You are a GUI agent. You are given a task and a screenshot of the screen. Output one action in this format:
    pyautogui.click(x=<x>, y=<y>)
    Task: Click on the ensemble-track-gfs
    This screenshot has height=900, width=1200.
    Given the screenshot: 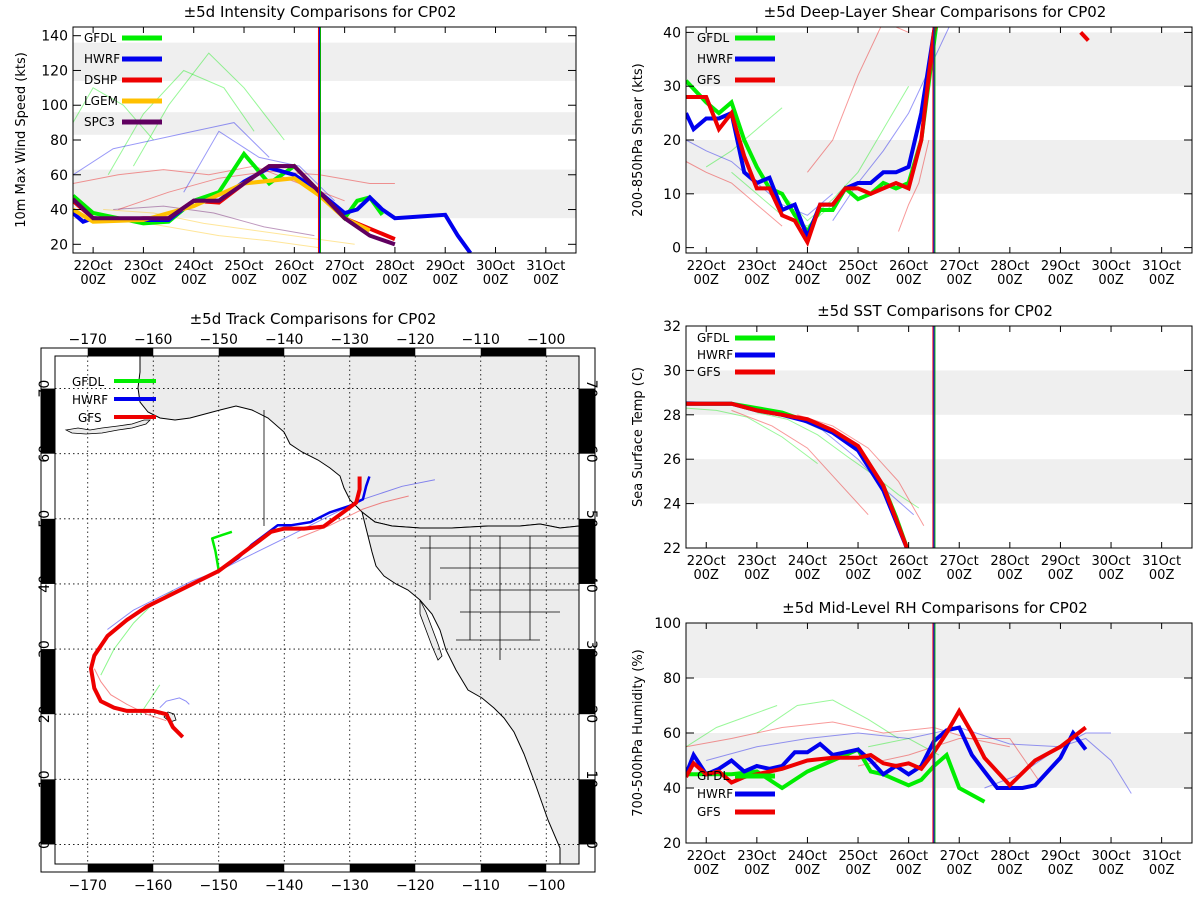 What is the action you would take?
    pyautogui.click(x=130, y=695)
    